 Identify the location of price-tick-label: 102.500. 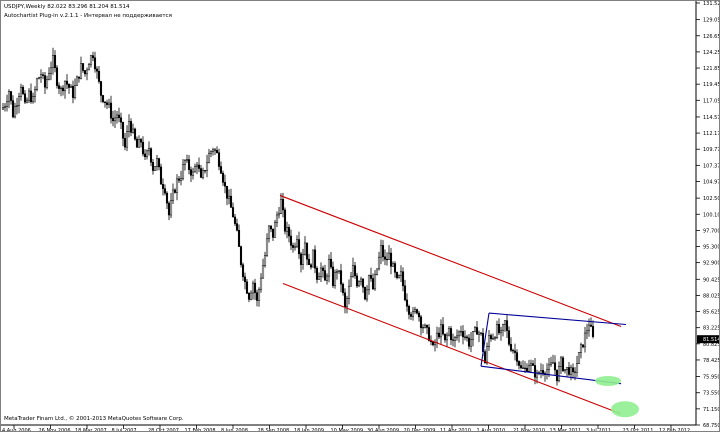
(711, 199).